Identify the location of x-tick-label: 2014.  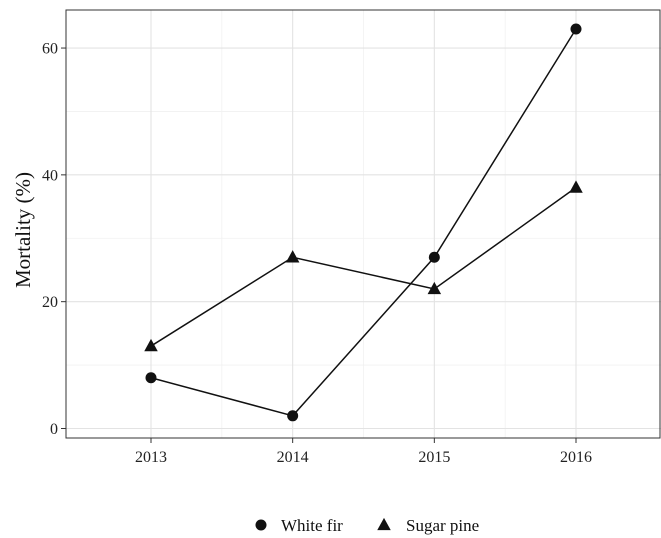
(293, 457).